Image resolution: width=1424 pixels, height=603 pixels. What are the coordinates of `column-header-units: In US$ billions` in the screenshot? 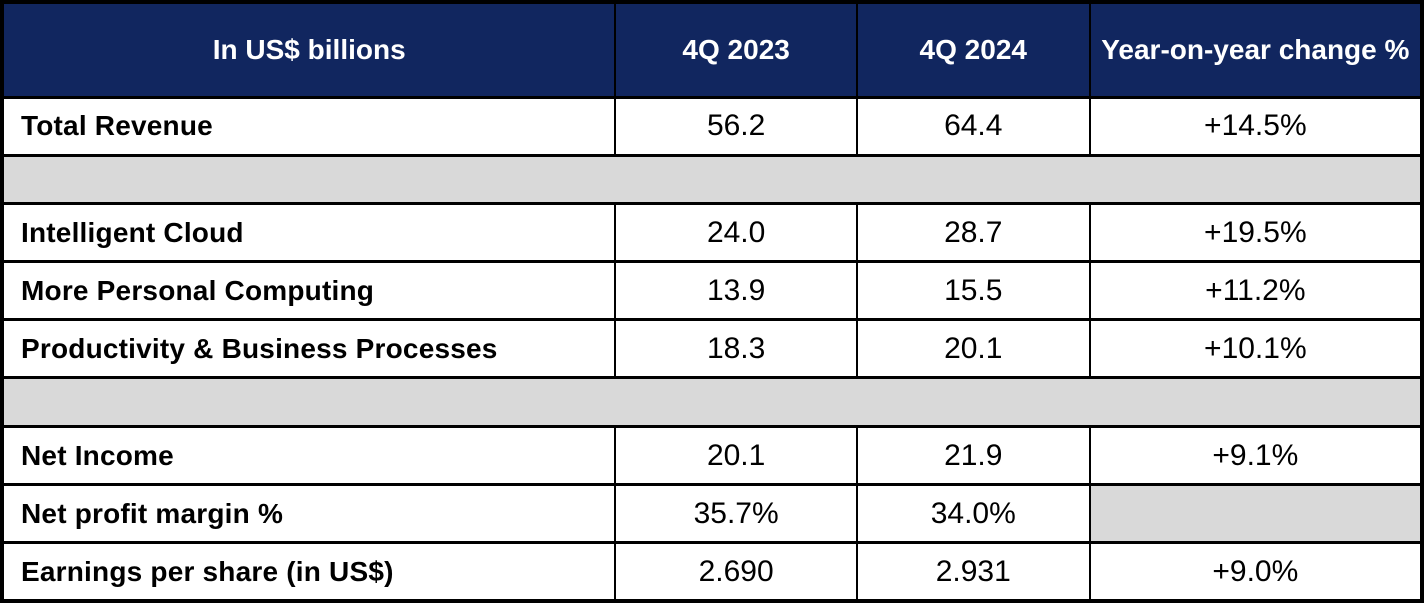 It's located at (308, 49).